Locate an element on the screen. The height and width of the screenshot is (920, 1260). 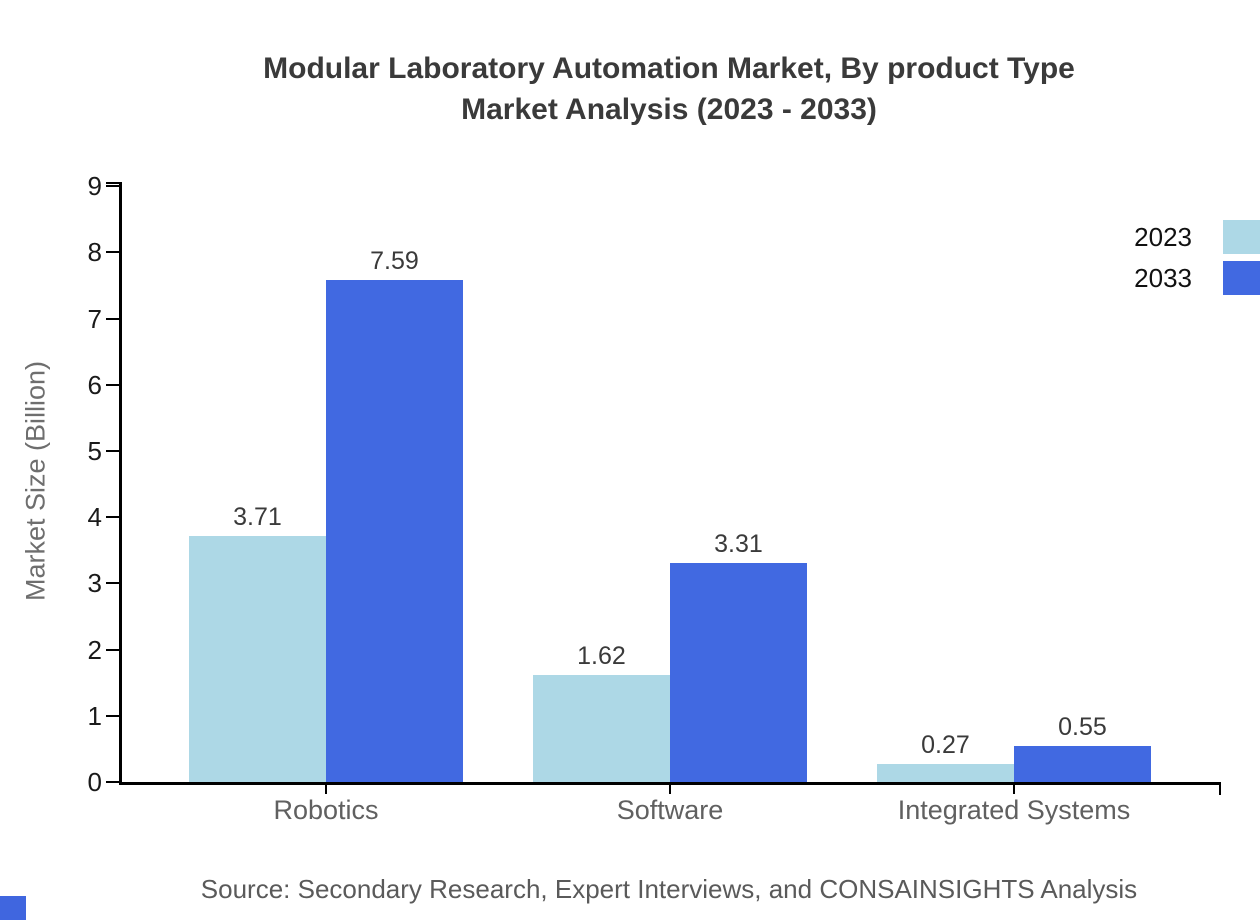
y-tick-label: 2 is located at coordinates (94, 650).